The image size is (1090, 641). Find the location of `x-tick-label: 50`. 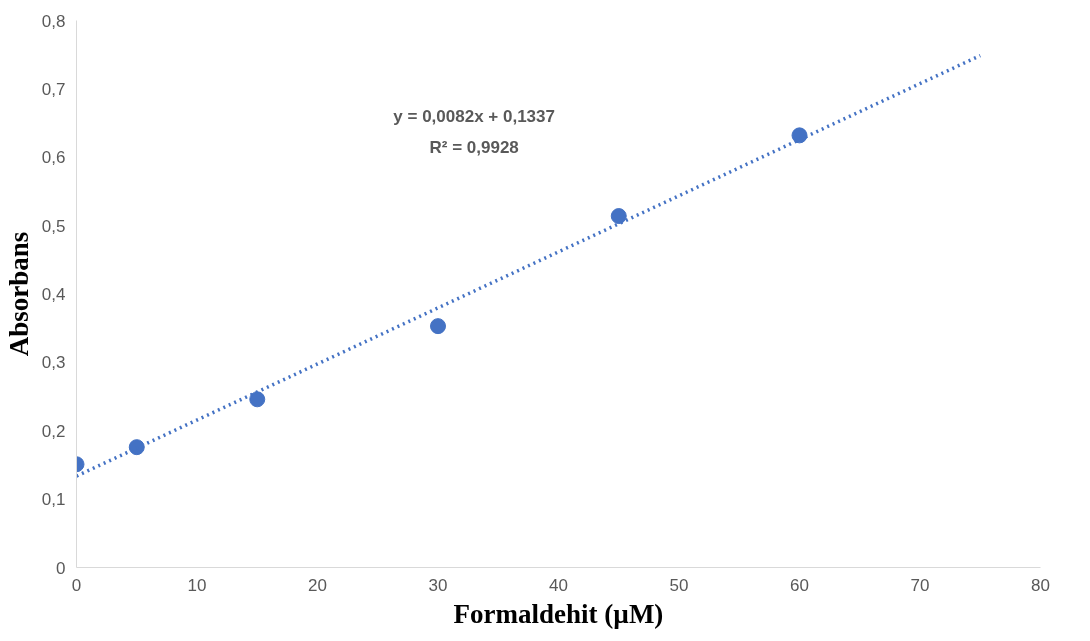

x-tick-label: 50 is located at coordinates (679, 585).